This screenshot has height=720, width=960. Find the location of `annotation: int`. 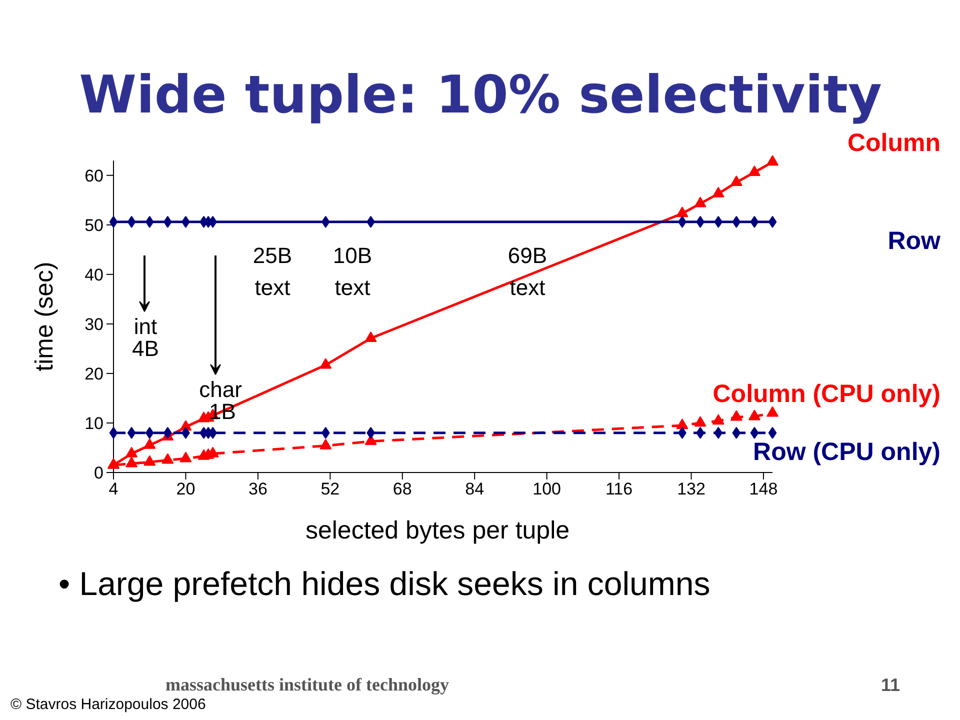

annotation: int is located at coordinates (146, 326).